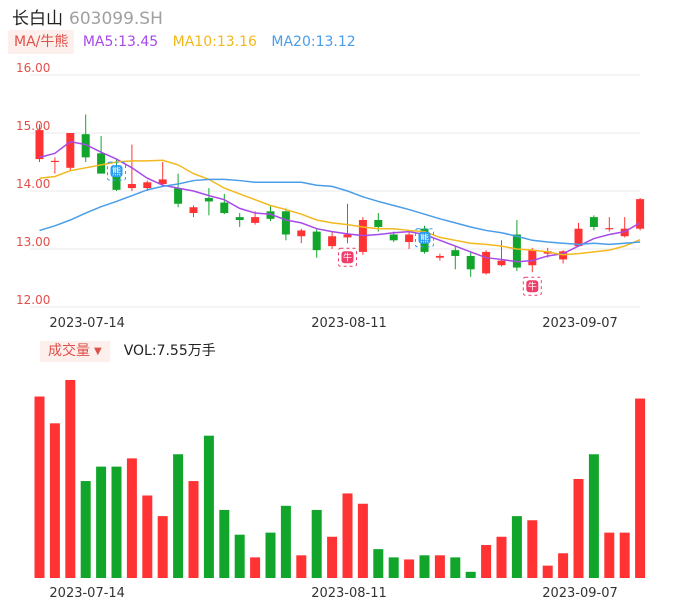 The width and height of the screenshot is (686, 606). I want to click on ma10-legend: MA10:13.16, so click(214, 42).